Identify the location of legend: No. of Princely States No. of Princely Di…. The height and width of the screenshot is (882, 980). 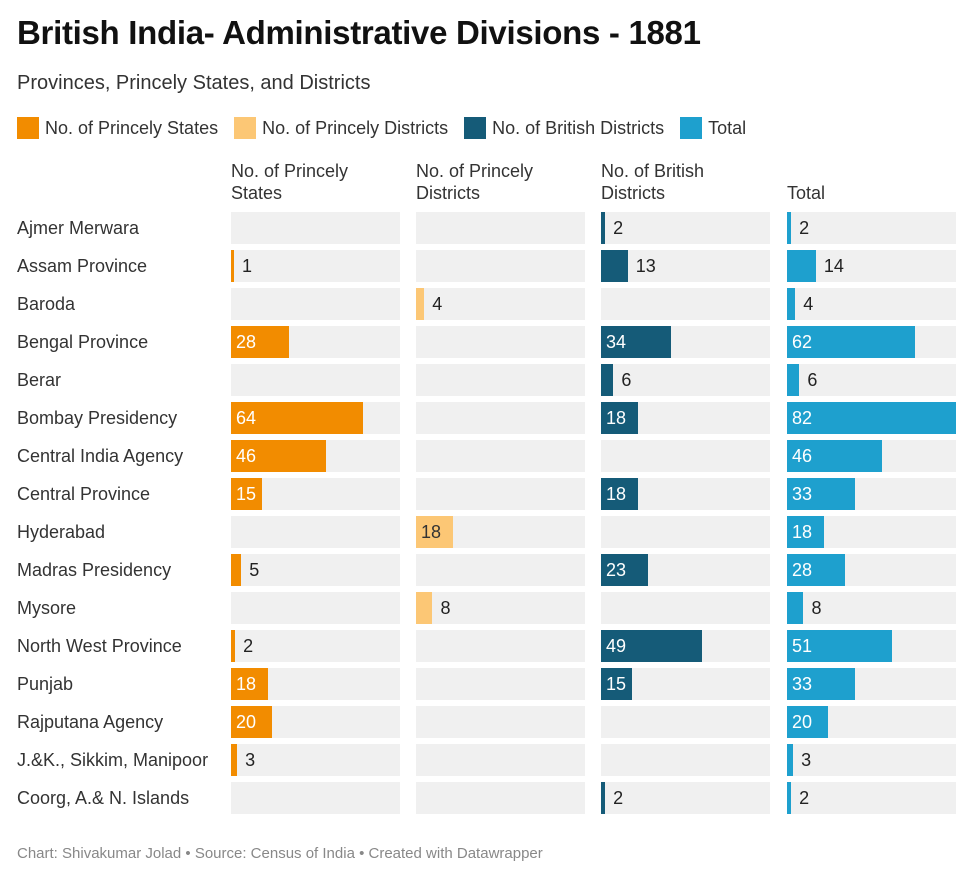
(389, 128).